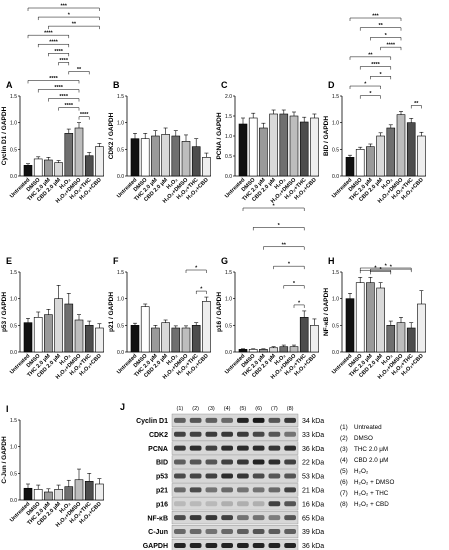 The width and height of the screenshot is (449, 550). What do you see at coordinates (162, 463) in the screenshot?
I see `protein-label: BID` at bounding box center [162, 463].